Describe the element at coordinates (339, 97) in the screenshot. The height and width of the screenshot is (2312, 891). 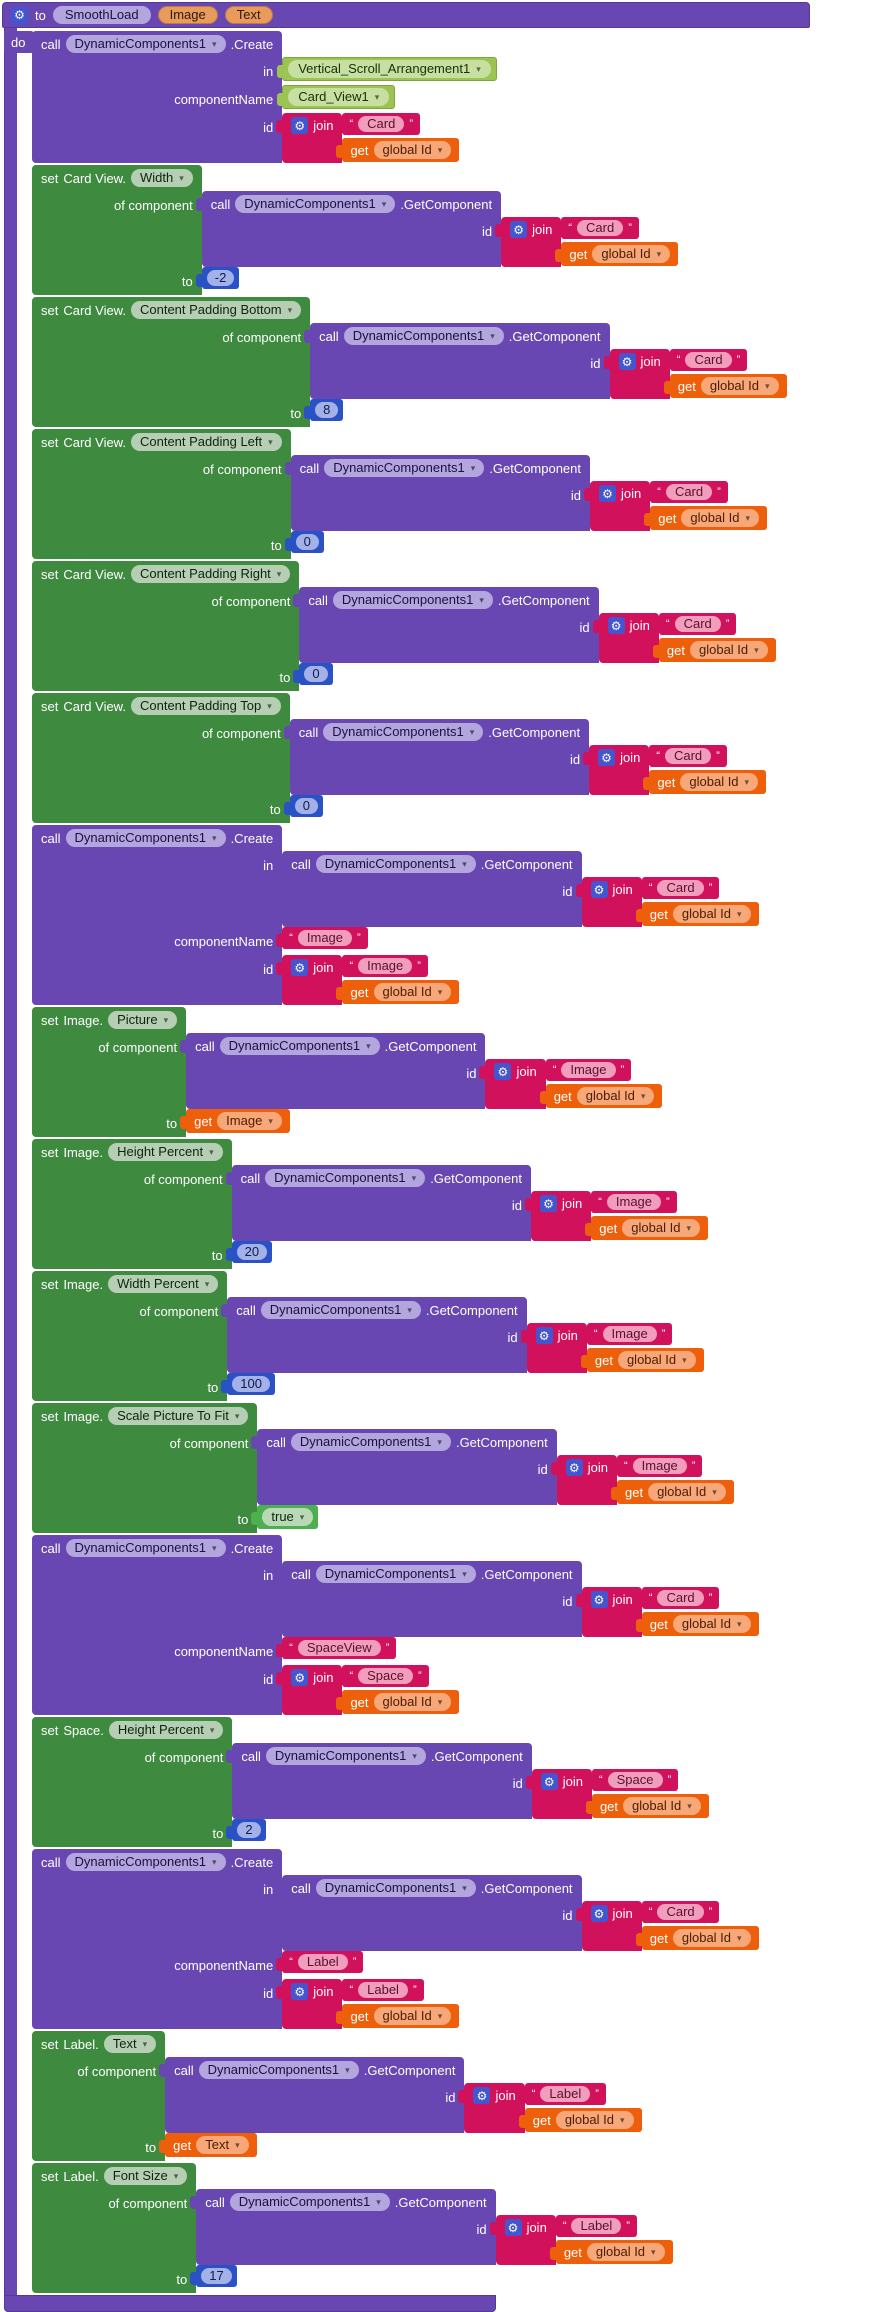
I see `component-dropdown: Card_View1 ▾` at that location.